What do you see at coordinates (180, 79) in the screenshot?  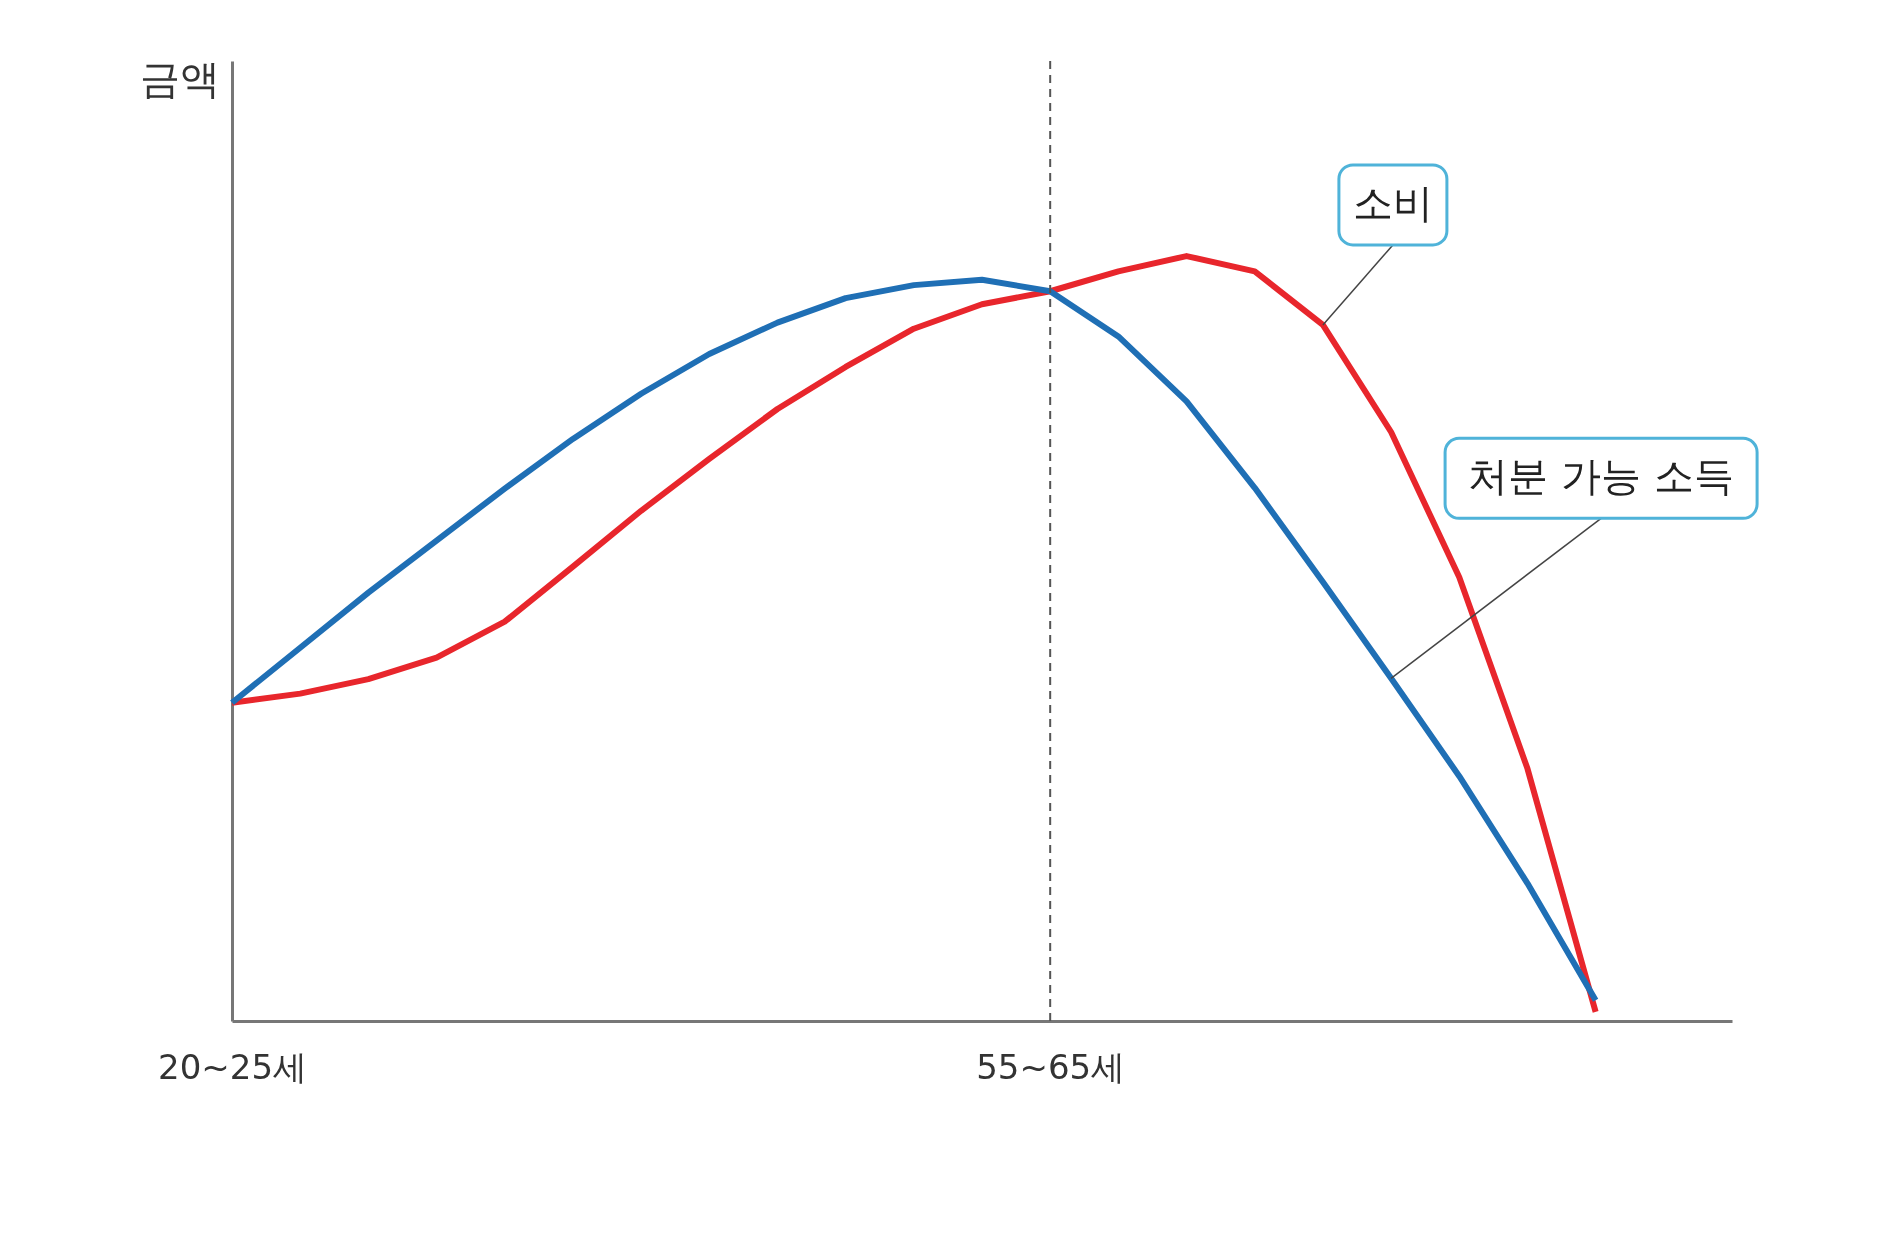 I see `y-axis-title: 금액` at bounding box center [180, 79].